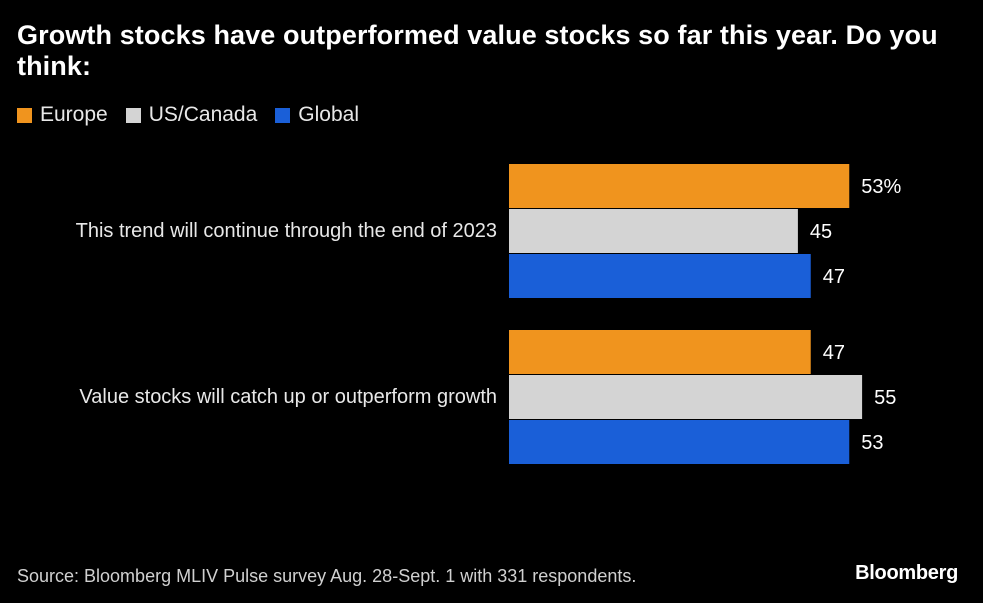  What do you see at coordinates (885, 398) in the screenshot?
I see `data-label: 55` at bounding box center [885, 398].